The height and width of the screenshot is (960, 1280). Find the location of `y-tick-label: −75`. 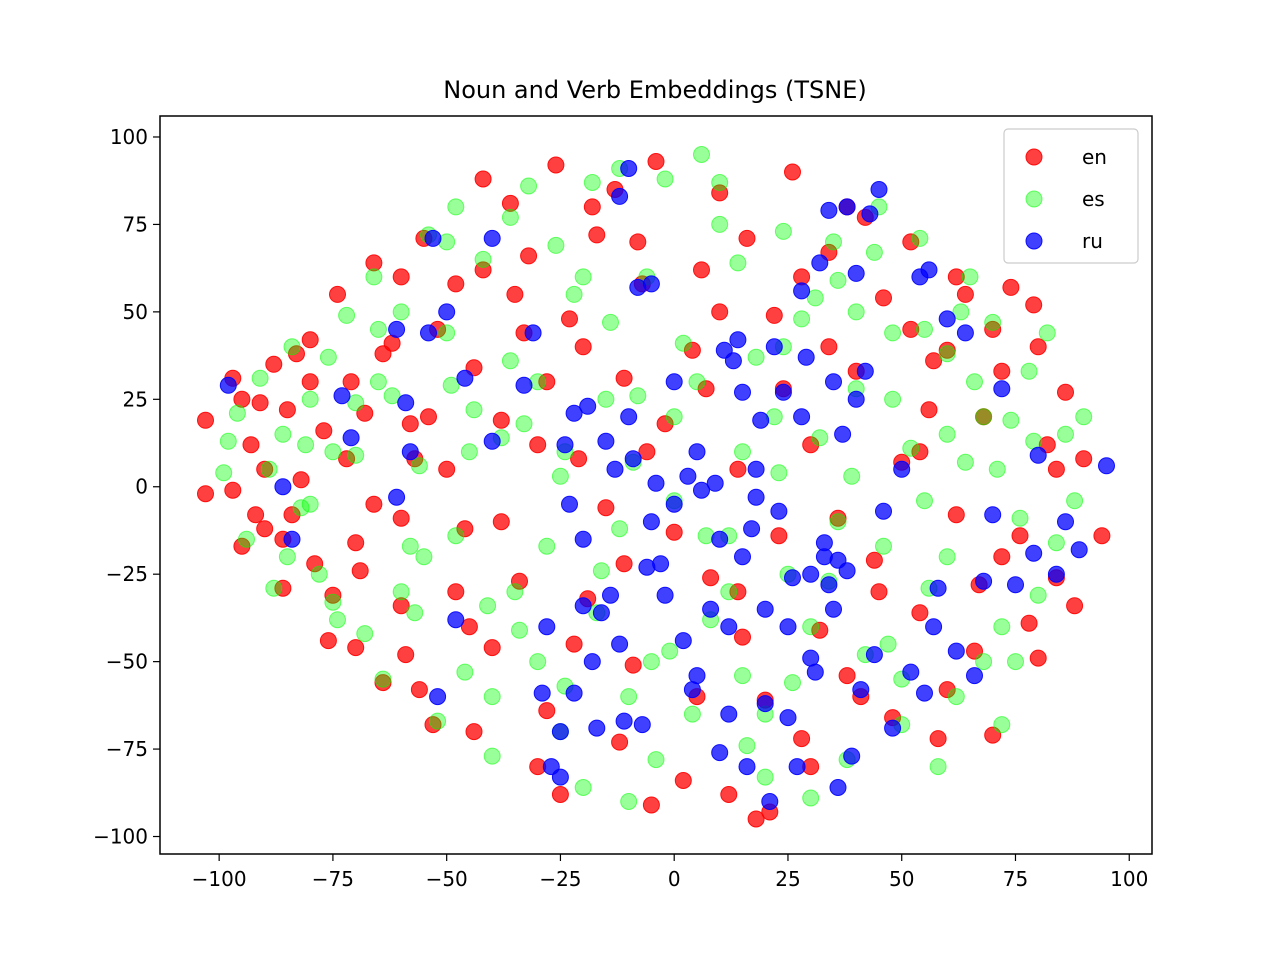

y-tick-label: −75 is located at coordinates (127, 749).